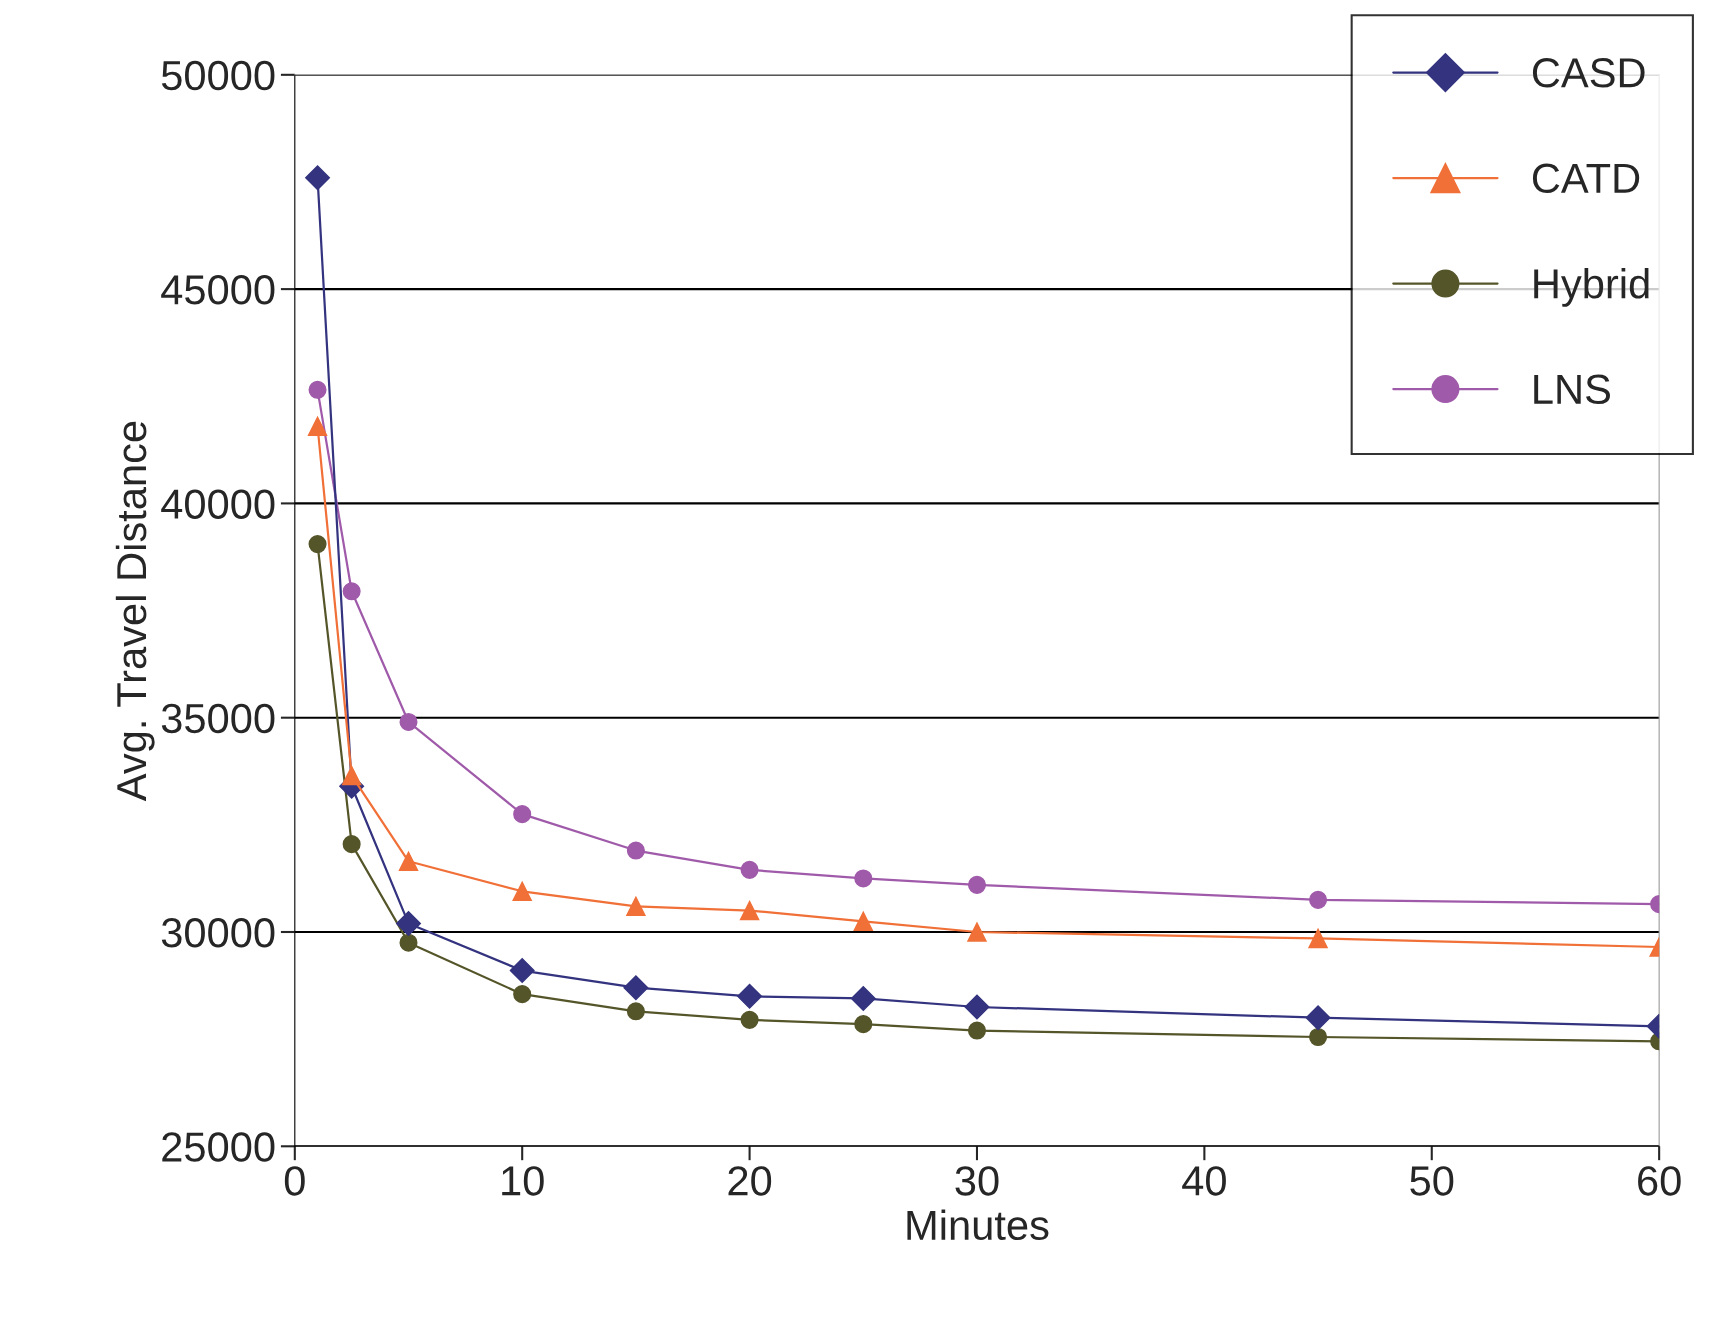 This screenshot has height=1336, width=1714. What do you see at coordinates (1204, 1181) in the screenshot?
I see `x-tick-label: 40` at bounding box center [1204, 1181].